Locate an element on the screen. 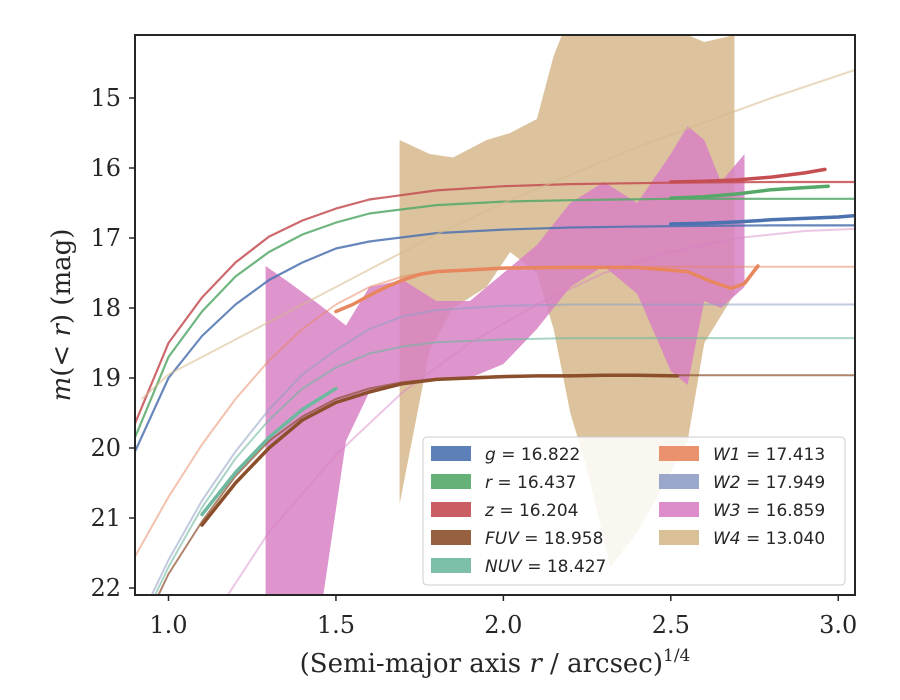  legend-box is located at coordinates (634, 511).